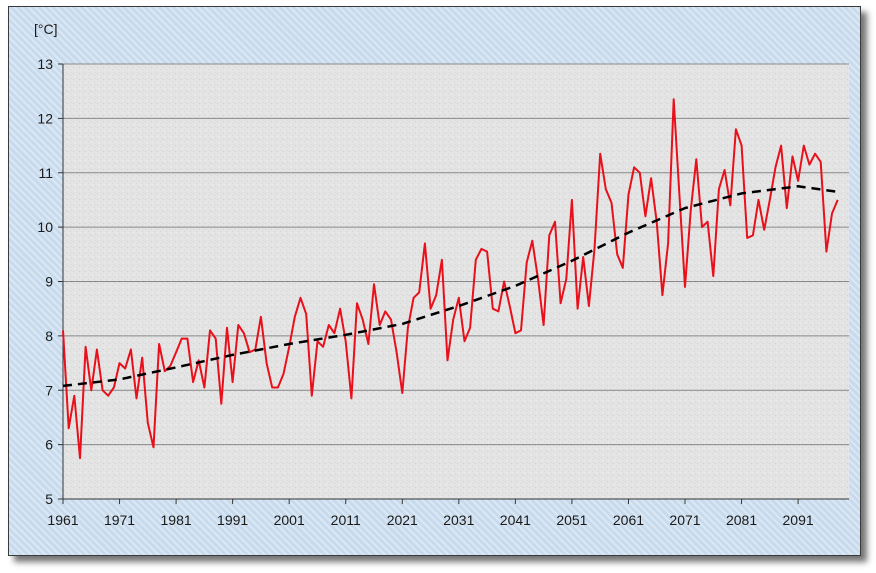  I want to click on x-tick-label-2081: 2081, so click(741, 520).